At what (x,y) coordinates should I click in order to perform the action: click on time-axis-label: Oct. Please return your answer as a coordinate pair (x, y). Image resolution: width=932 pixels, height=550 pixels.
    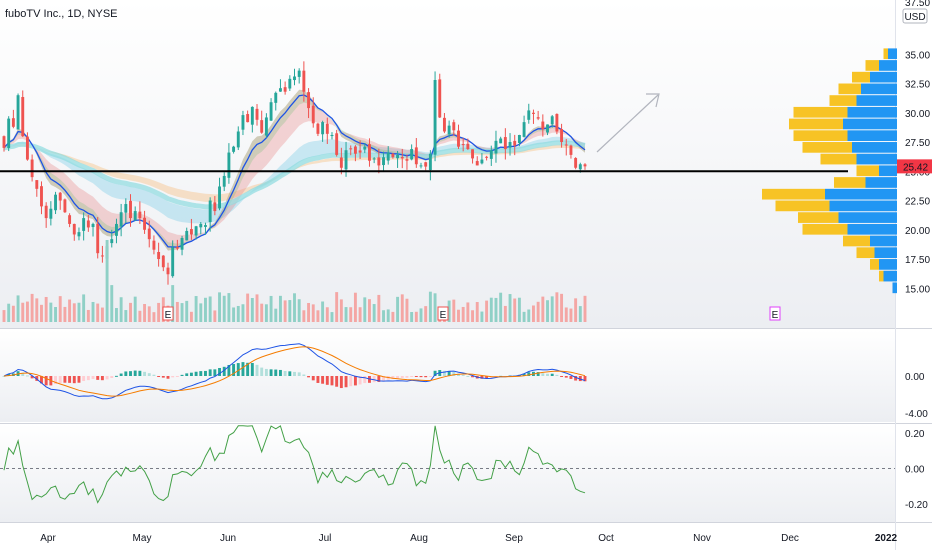
    Looking at the image, I should click on (606, 538).